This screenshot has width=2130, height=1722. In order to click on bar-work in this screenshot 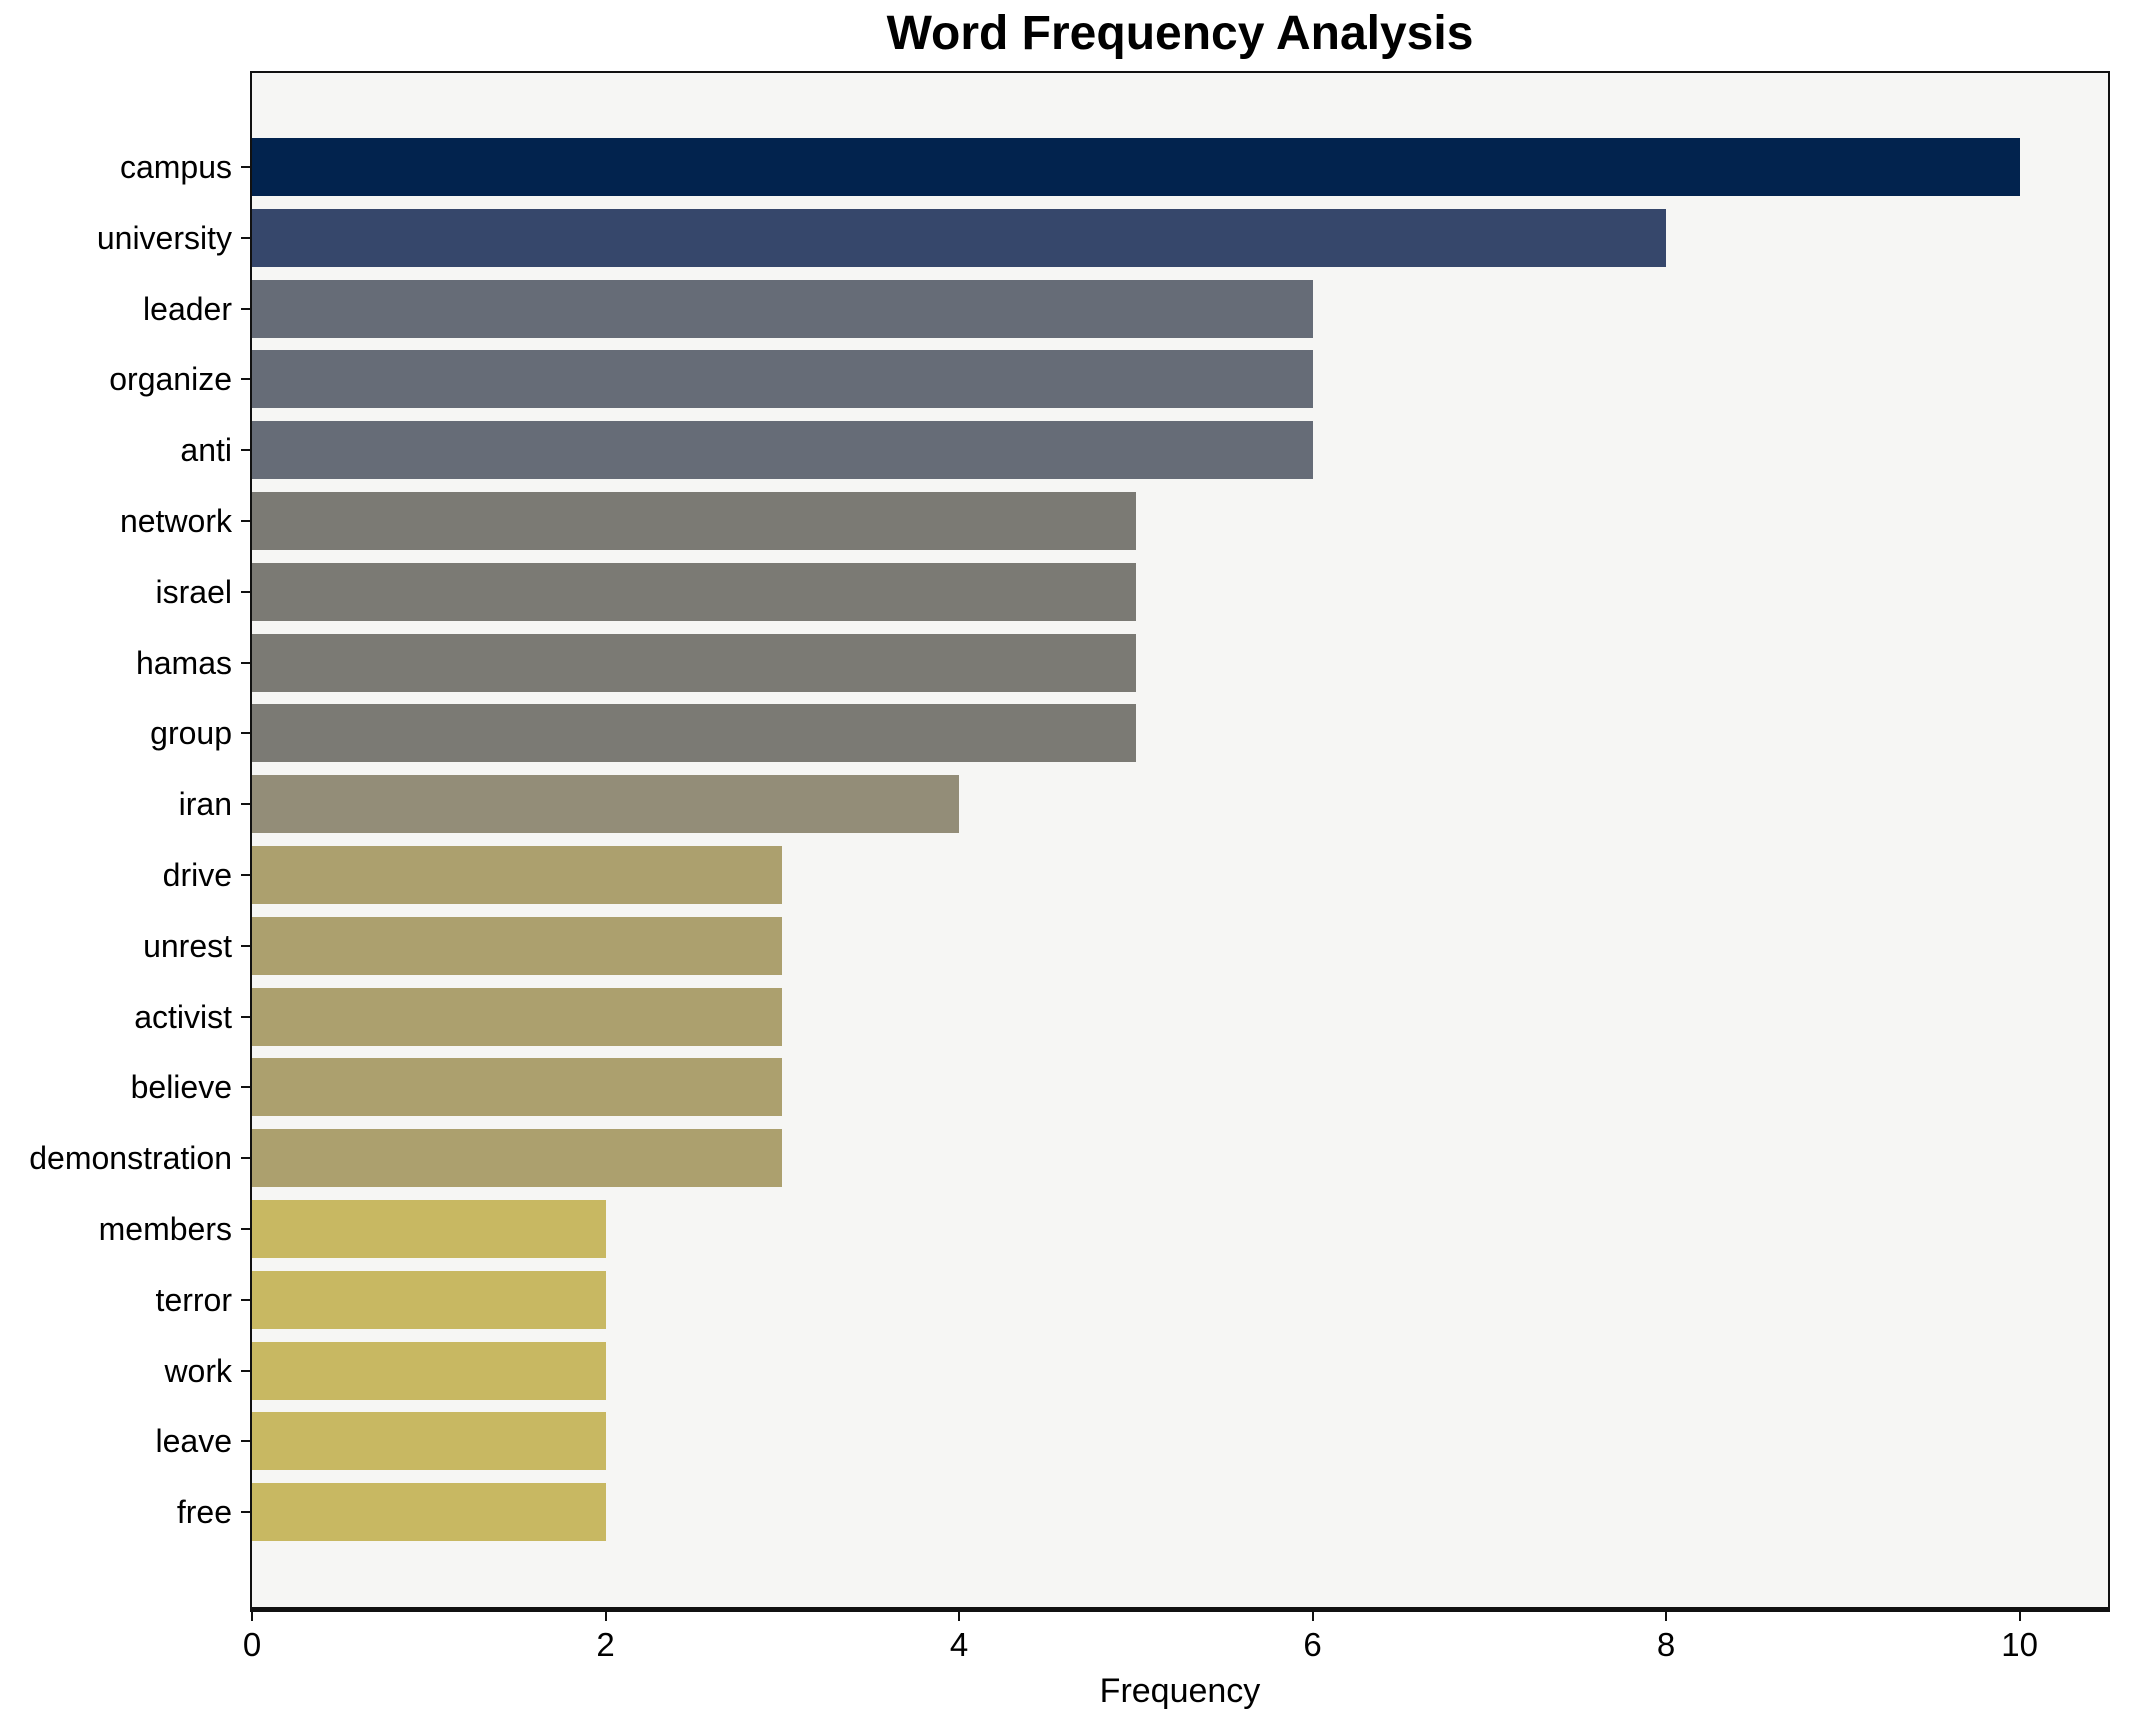, I will do `click(429, 1370)`.